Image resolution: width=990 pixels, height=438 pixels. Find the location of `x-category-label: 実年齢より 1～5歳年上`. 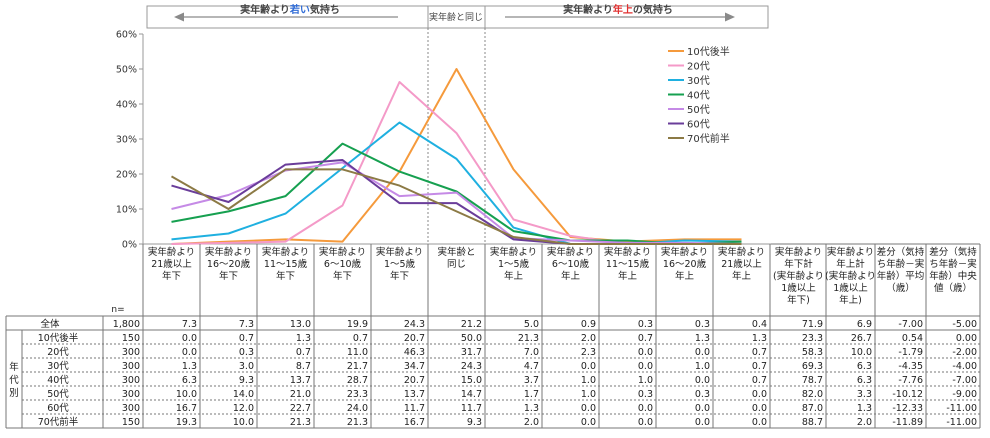

x-category-label: 実年齢より 1～5歳年上 is located at coordinates (513, 264).